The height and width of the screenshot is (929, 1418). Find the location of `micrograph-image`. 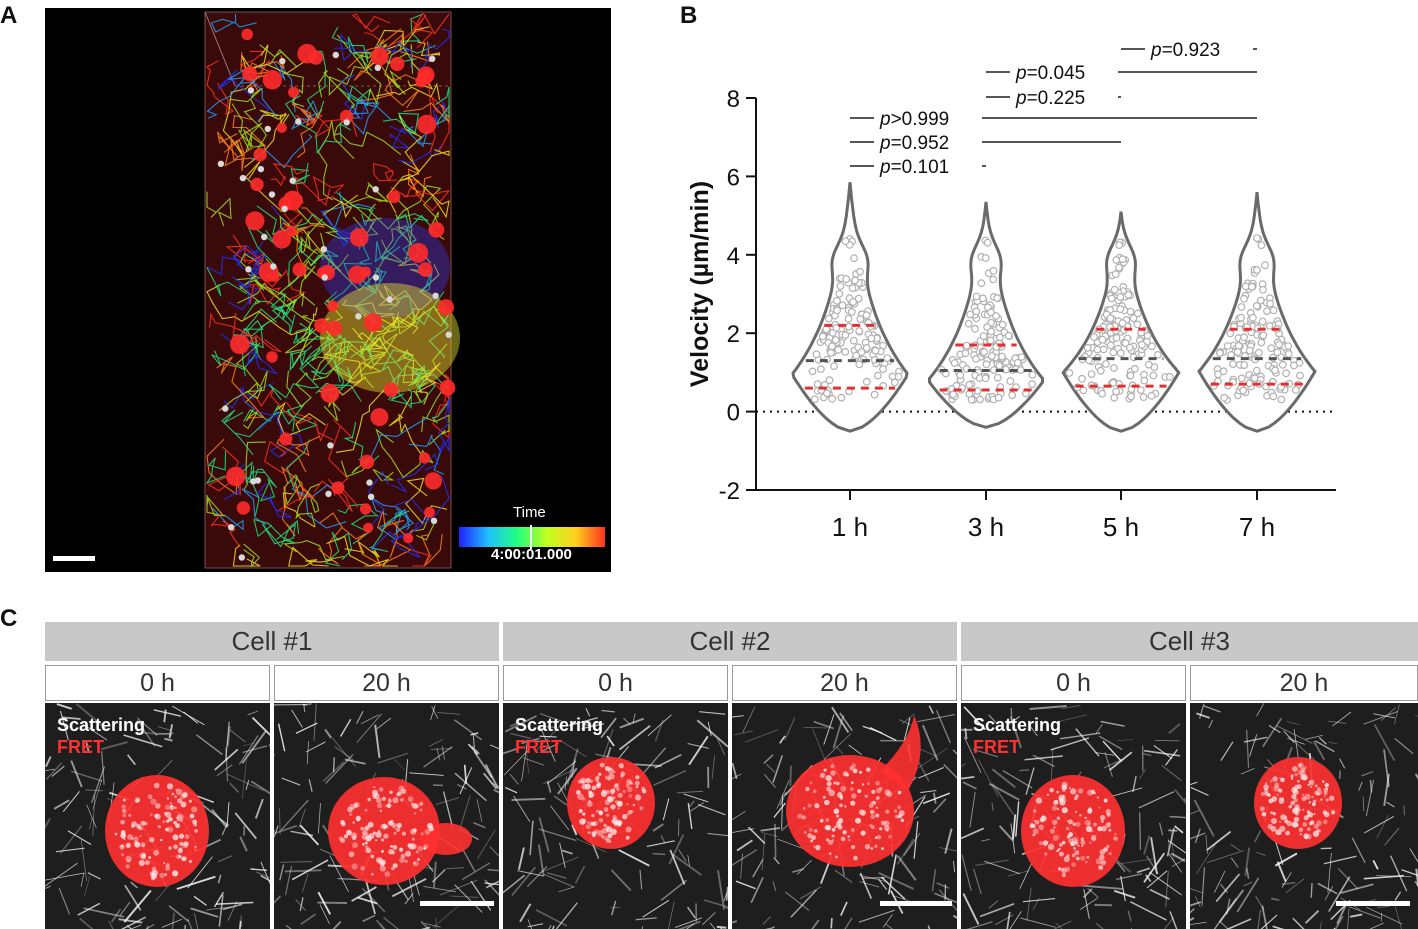

micrograph-image is located at coordinates (1304, 816).